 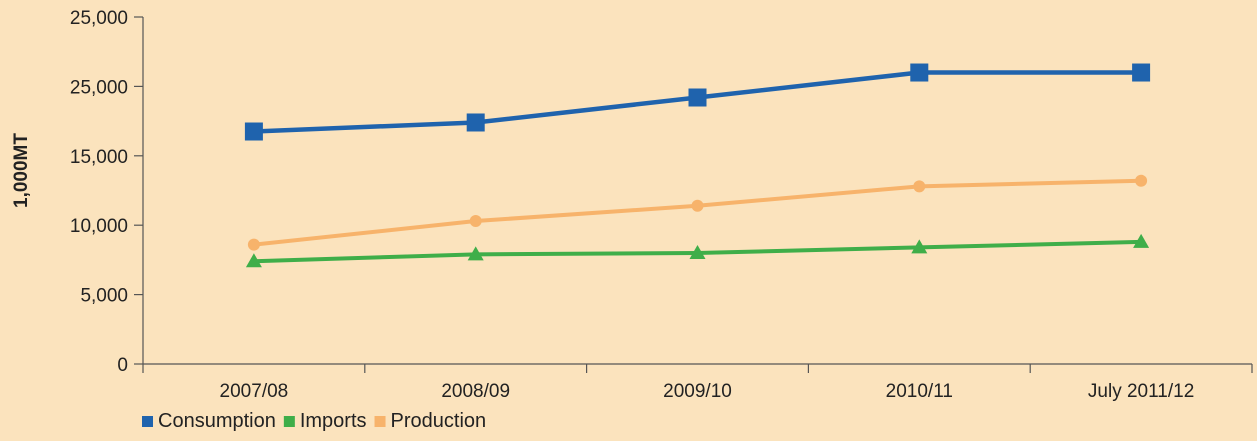 What do you see at coordinates (1141, 391) in the screenshot?
I see `x-tick-label: July 2011/12` at bounding box center [1141, 391].